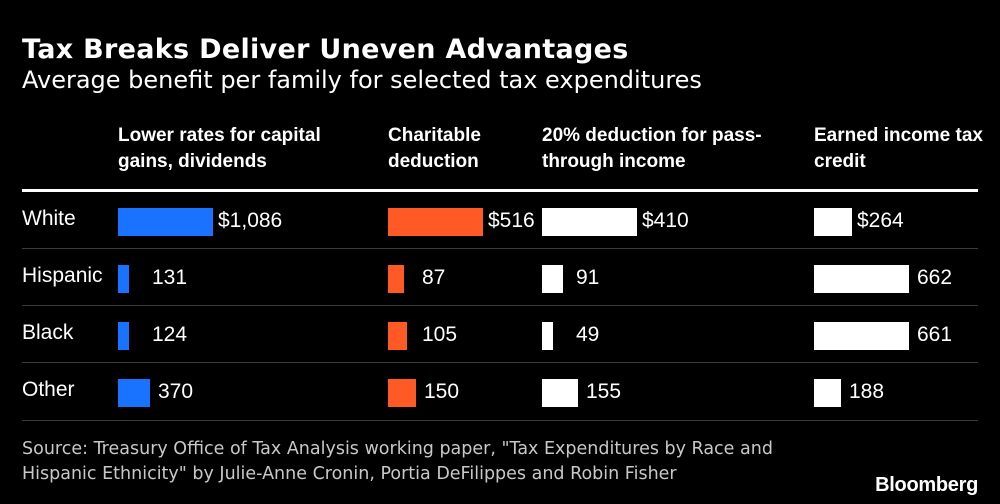 This screenshot has height=504, width=1000. What do you see at coordinates (898, 148) in the screenshot?
I see `column-header: Earned income tax credit` at bounding box center [898, 148].